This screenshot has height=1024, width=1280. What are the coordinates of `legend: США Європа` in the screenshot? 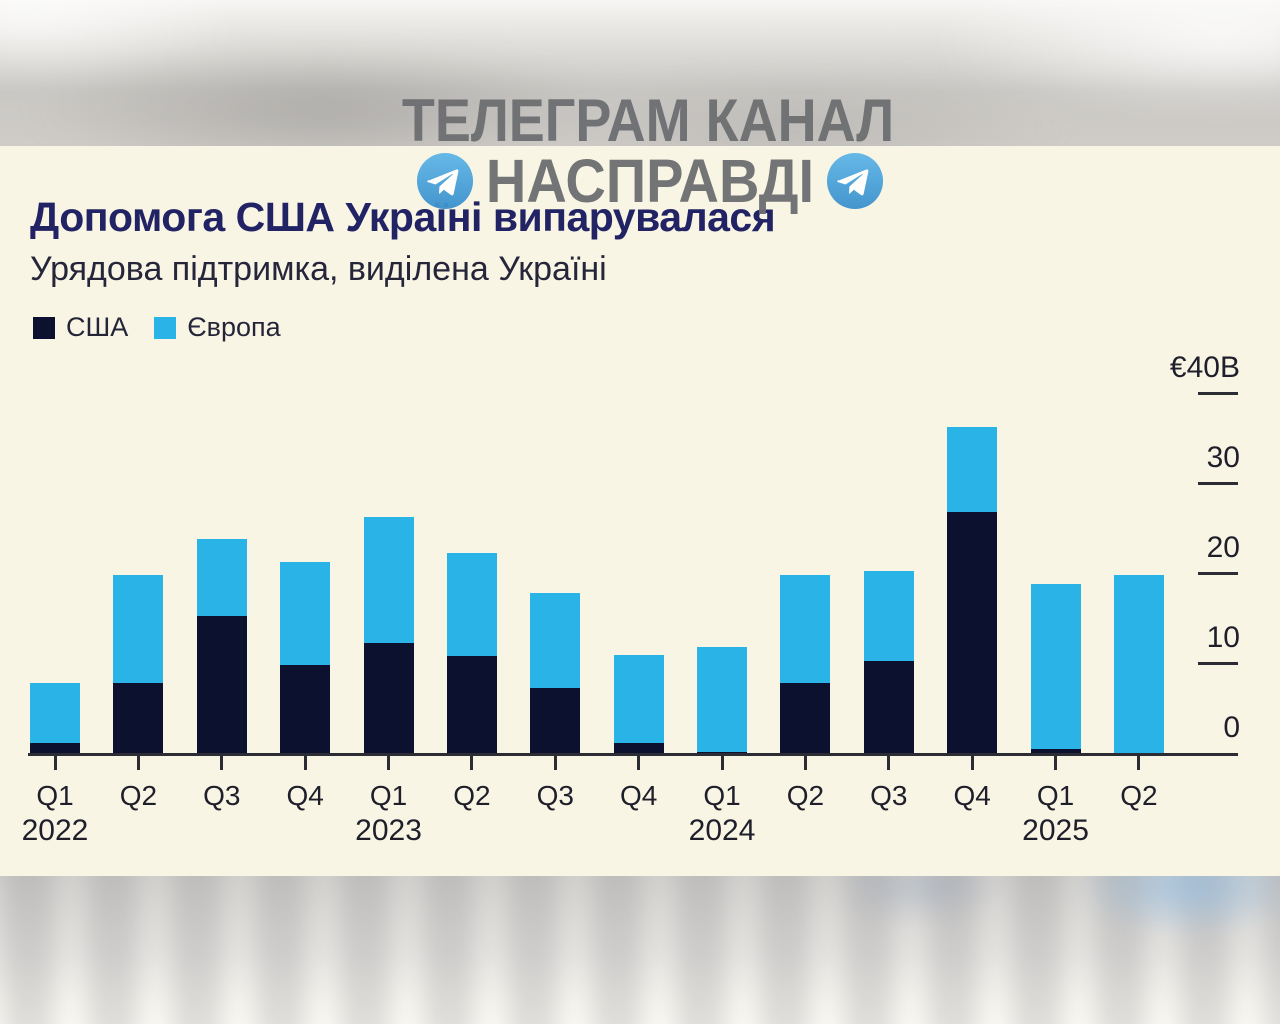 It's located at (157, 327).